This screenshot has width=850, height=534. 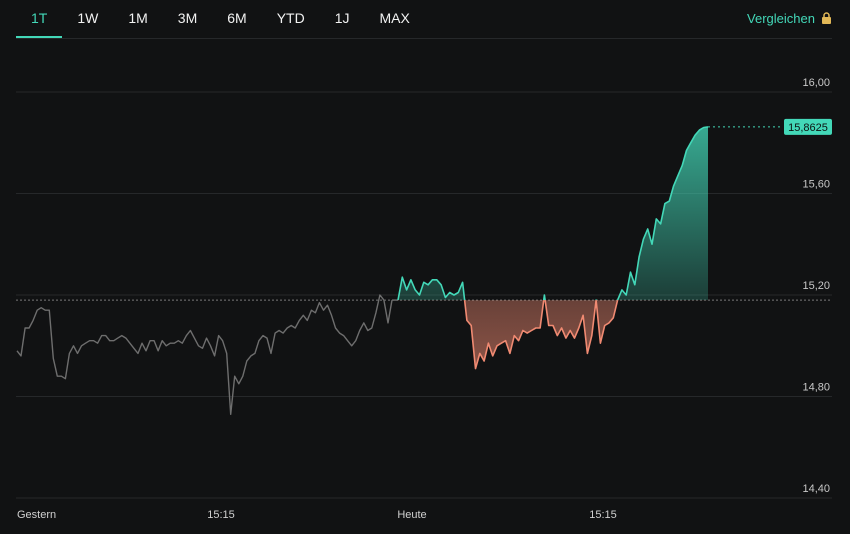 What do you see at coordinates (187, 18) in the screenshot?
I see `tab-3m: 3M` at bounding box center [187, 18].